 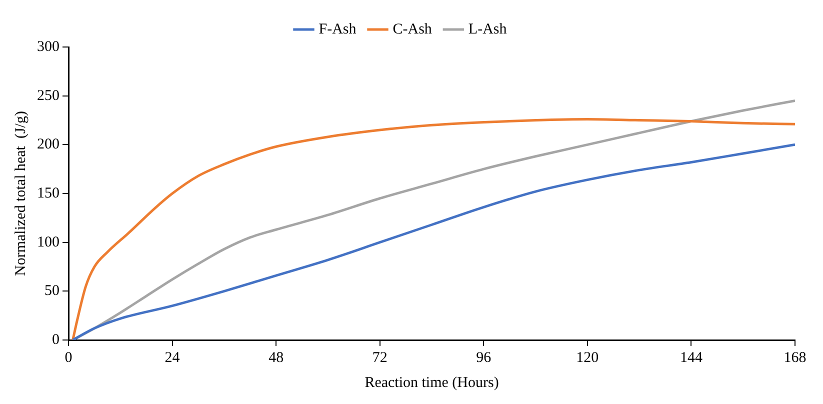 What do you see at coordinates (52, 291) in the screenshot?
I see `y-tick-label: 50` at bounding box center [52, 291].